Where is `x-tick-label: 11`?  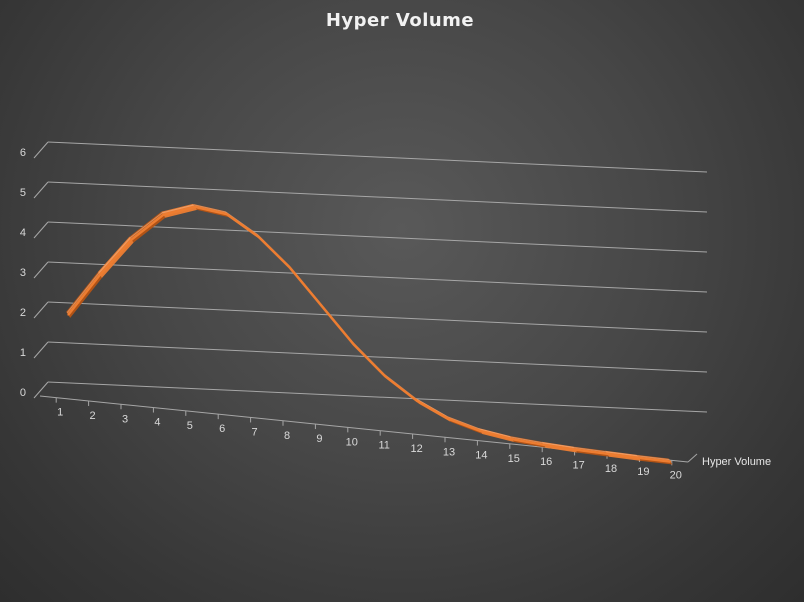
x-tick-label: 11 is located at coordinates (383, 446).